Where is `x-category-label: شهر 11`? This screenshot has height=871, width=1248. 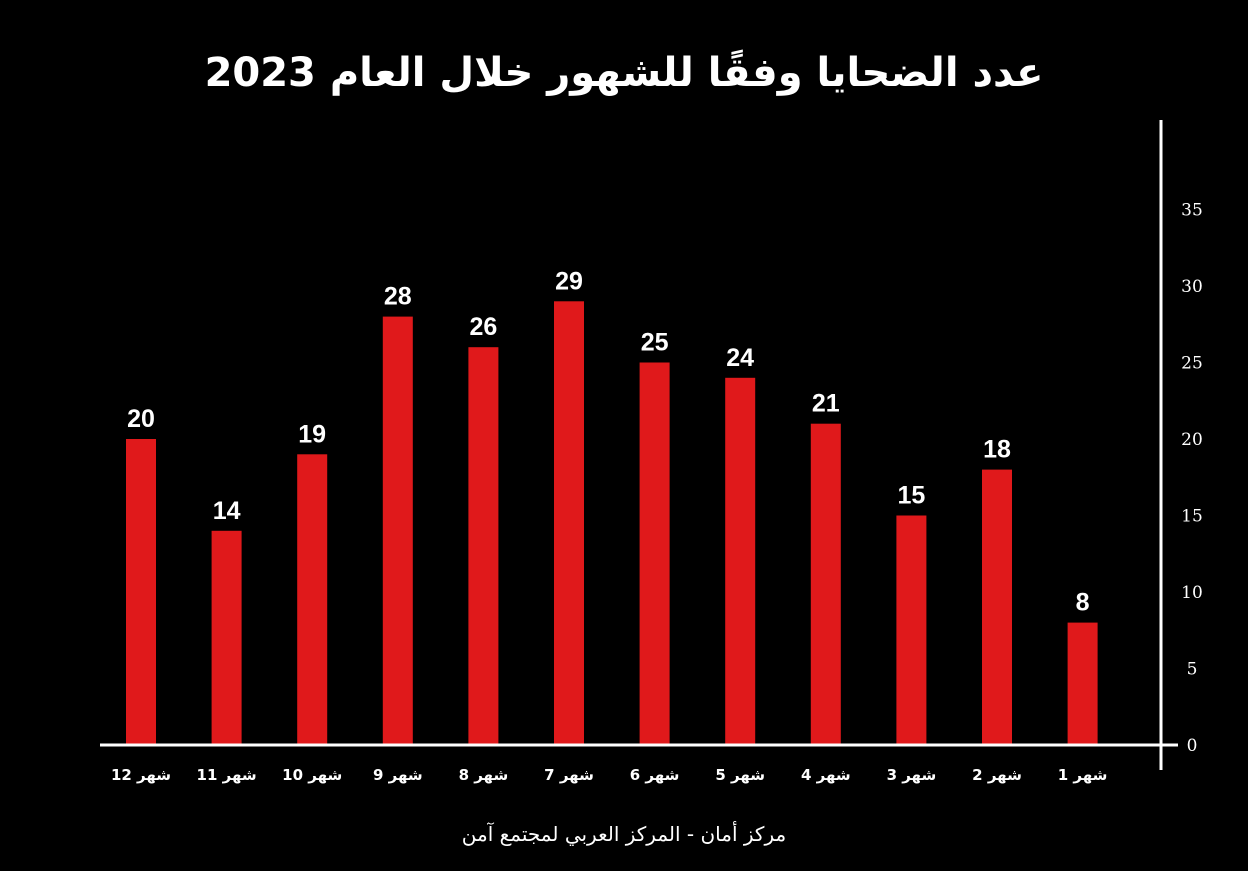
x-category-label: شهر 11 is located at coordinates (227, 775).